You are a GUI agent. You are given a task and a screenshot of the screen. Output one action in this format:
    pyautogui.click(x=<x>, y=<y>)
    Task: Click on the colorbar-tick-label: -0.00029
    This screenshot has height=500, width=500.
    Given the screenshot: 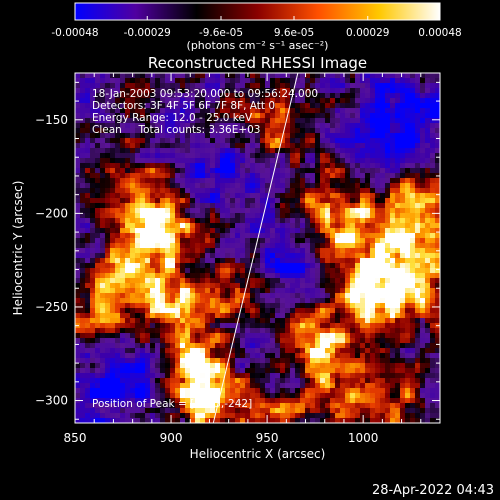 What is the action you would take?
    pyautogui.click(x=147, y=33)
    